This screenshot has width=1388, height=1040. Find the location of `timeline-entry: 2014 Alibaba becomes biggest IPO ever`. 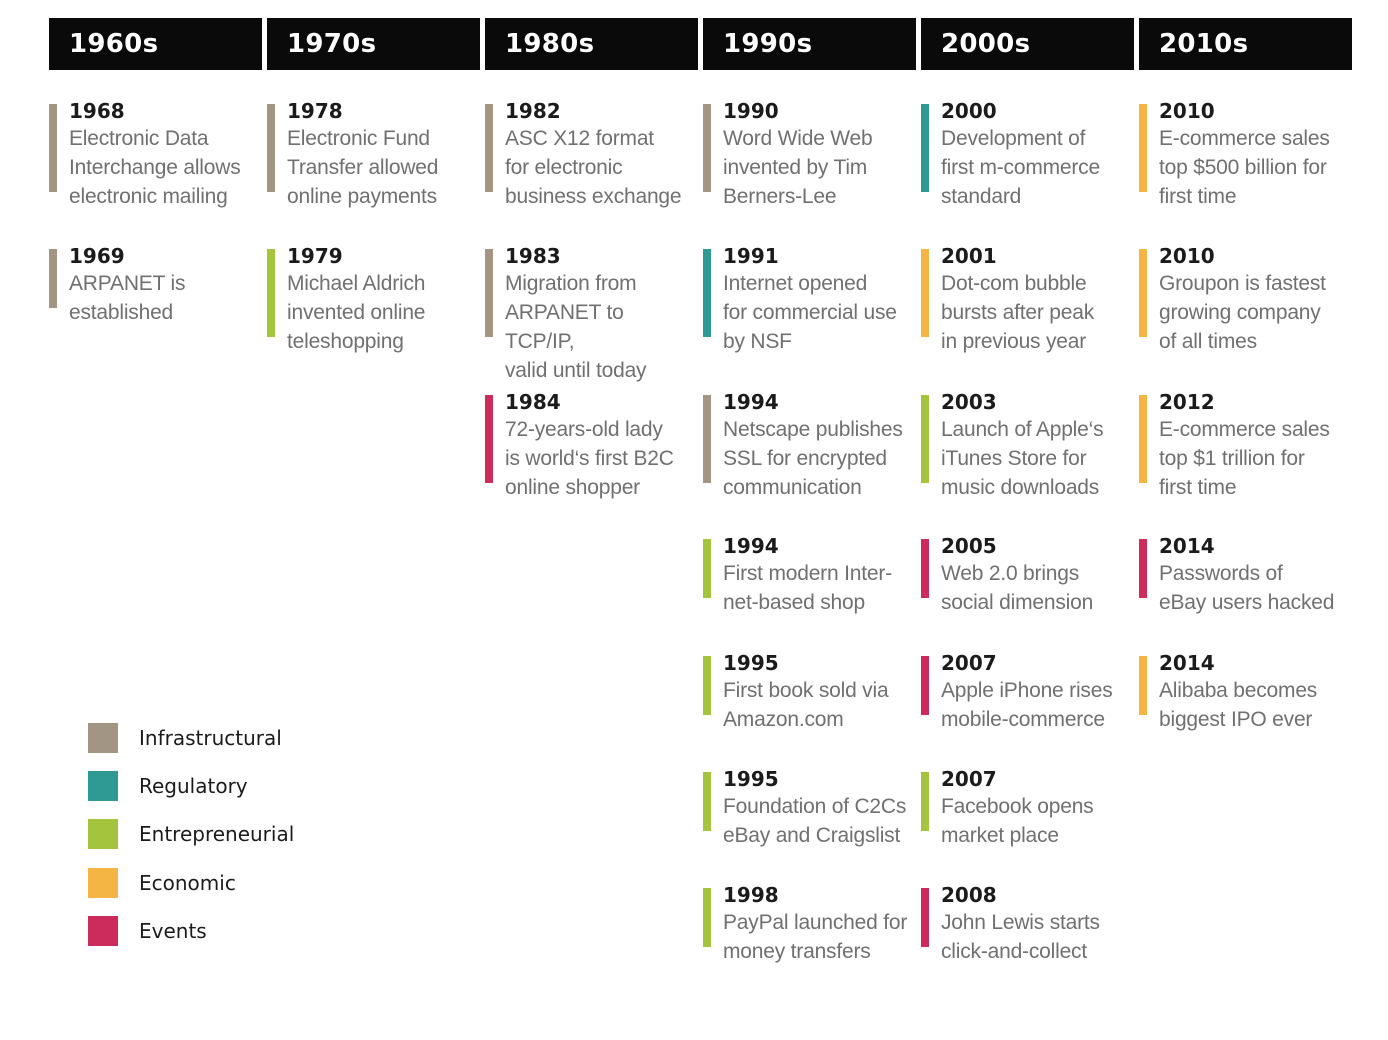

timeline-entry: 2014 Alibaba becomes biggest IPO ever is located at coordinates (1244, 691).